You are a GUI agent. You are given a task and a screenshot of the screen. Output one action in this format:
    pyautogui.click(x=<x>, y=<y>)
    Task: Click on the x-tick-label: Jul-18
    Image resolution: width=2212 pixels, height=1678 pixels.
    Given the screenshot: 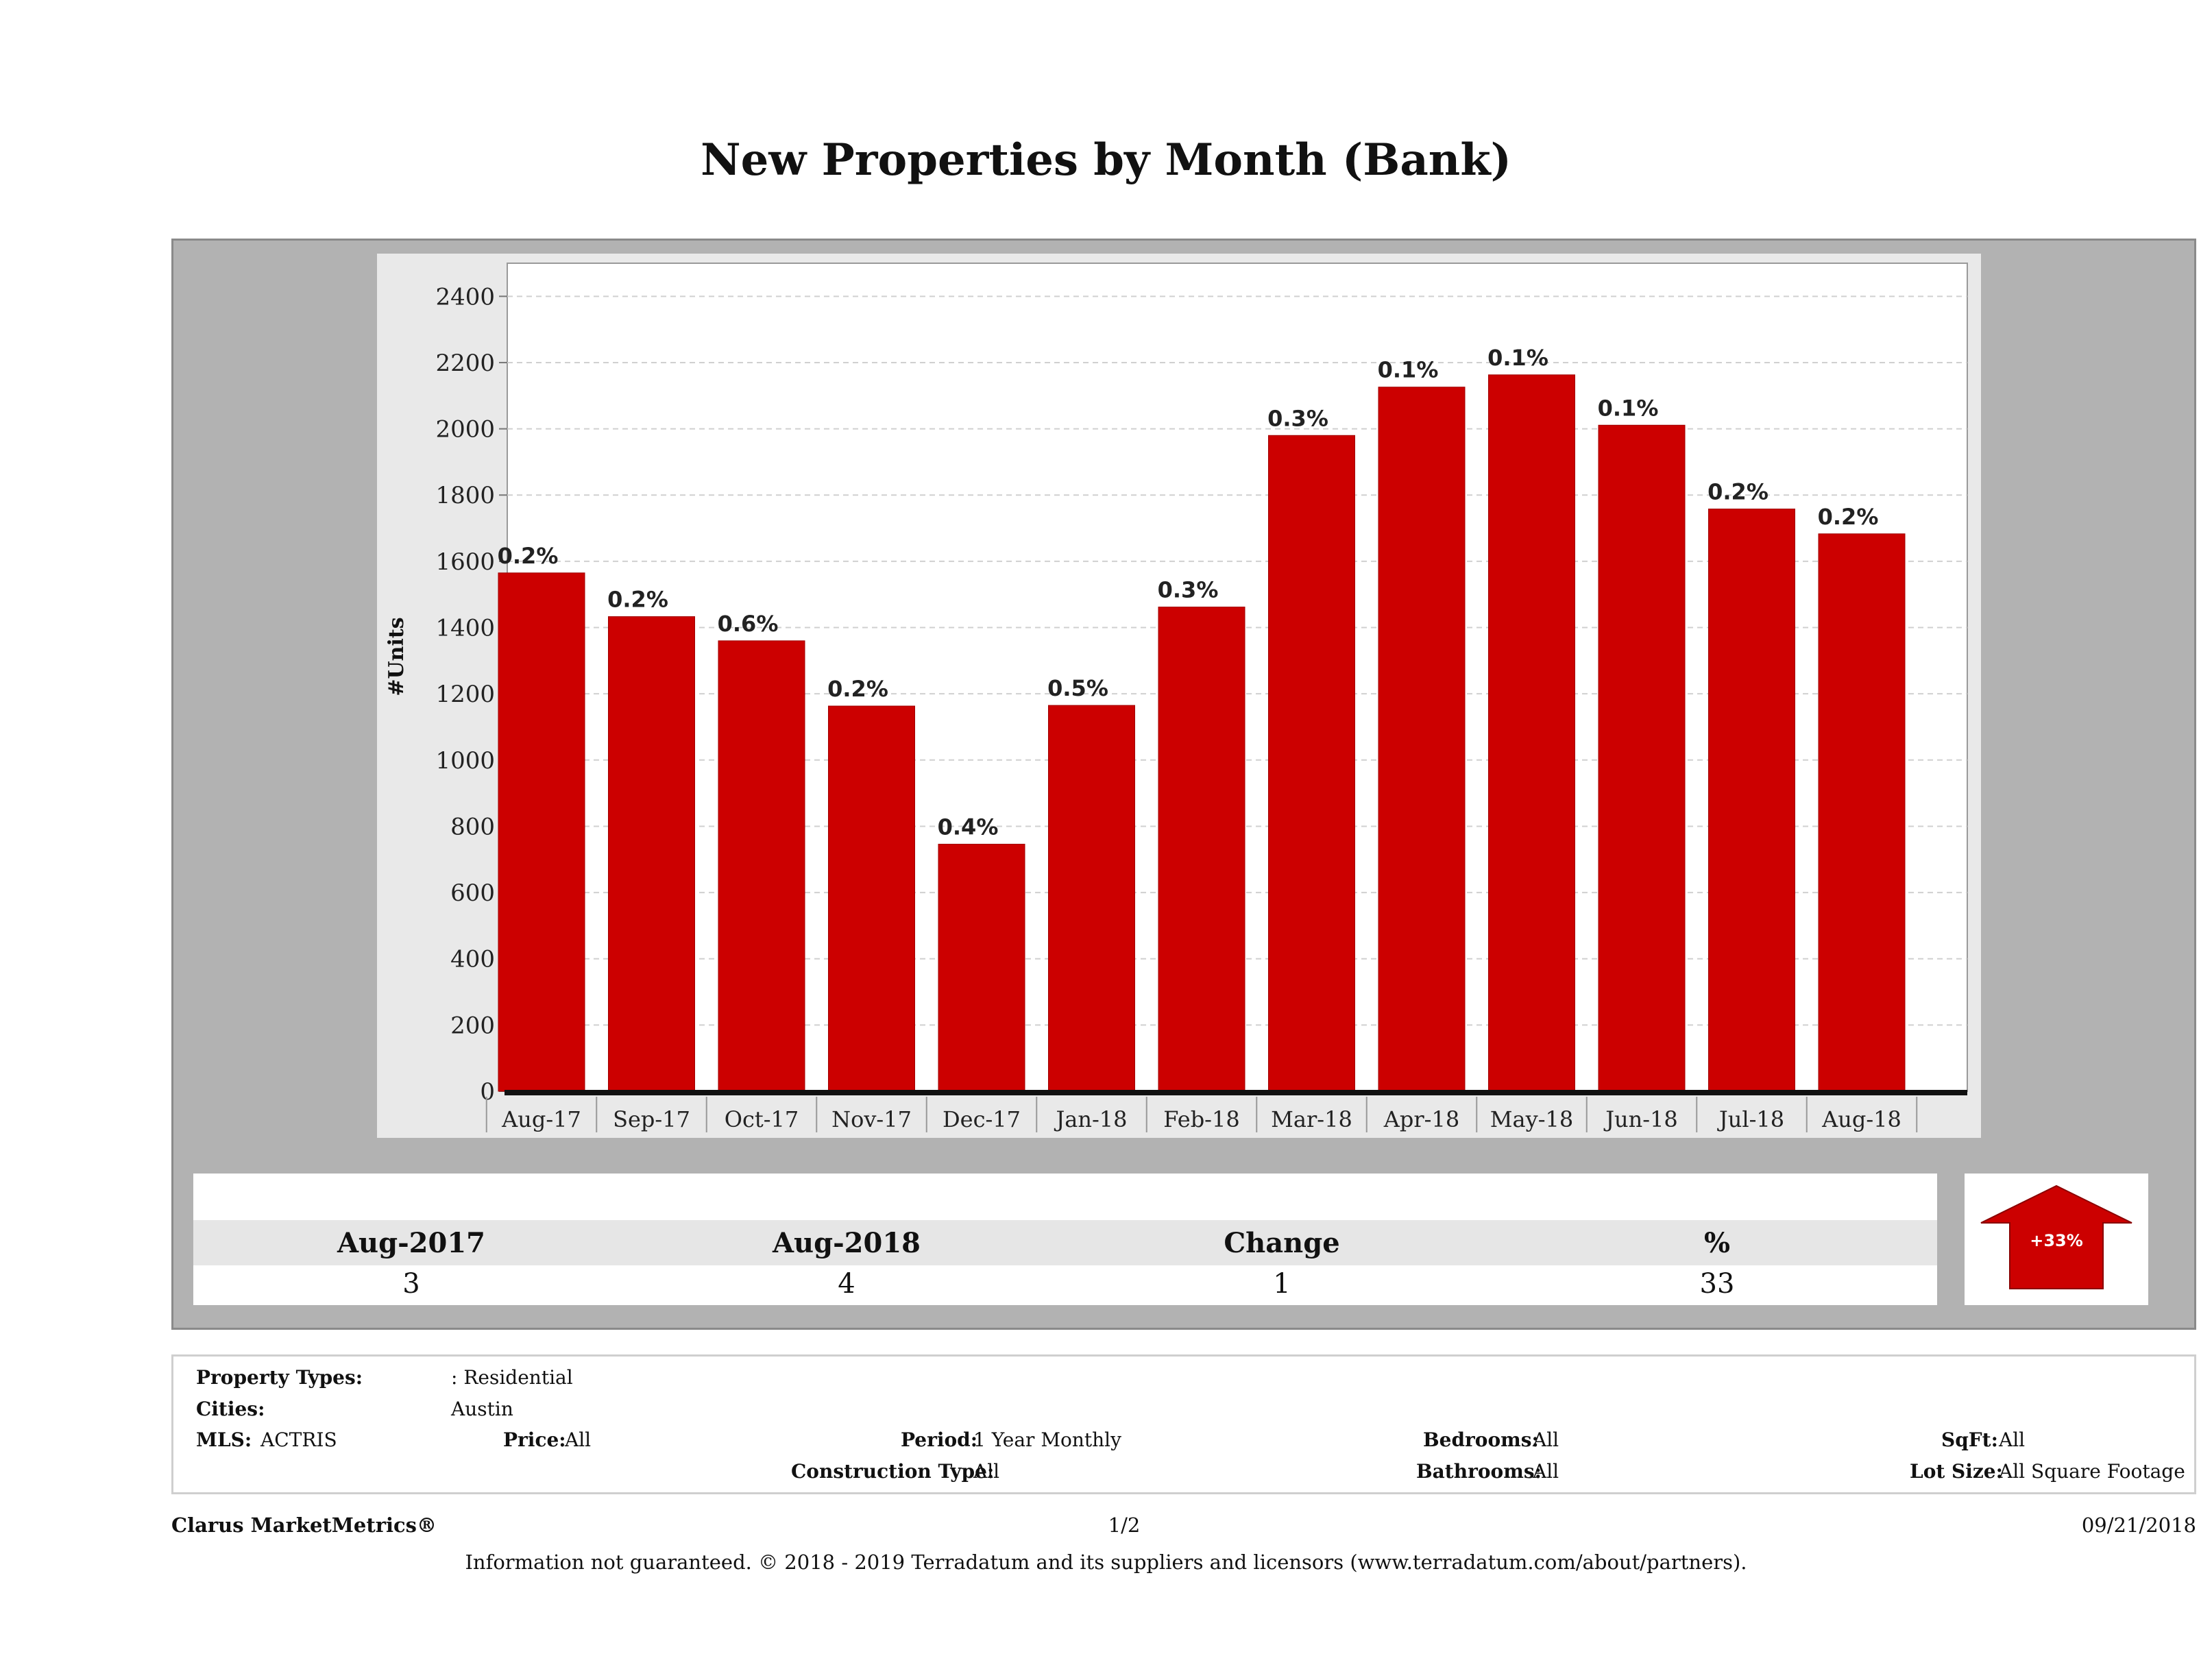 What is the action you would take?
    pyautogui.click(x=1750, y=1119)
    